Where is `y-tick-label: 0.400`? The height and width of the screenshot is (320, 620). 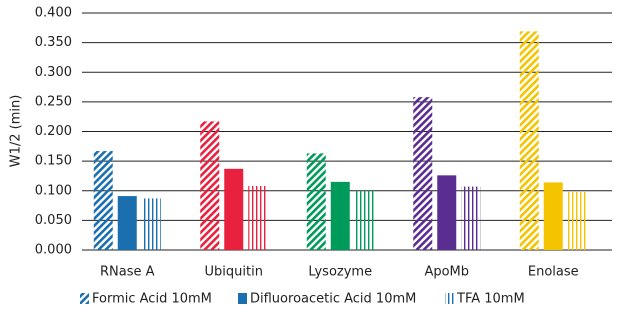 y-tick-label: 0.400 is located at coordinates (53, 13).